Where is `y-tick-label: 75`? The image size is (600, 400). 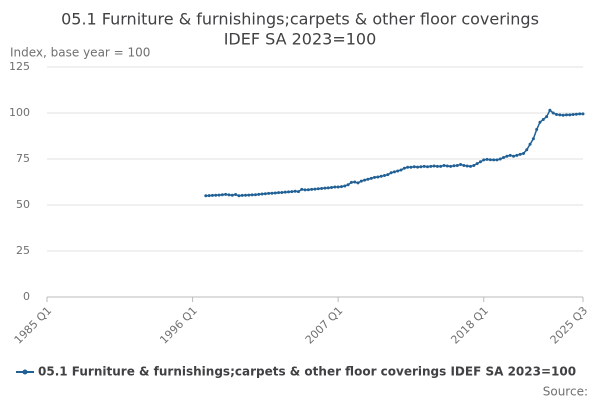
y-tick-label: 75 is located at coordinates (23, 158).